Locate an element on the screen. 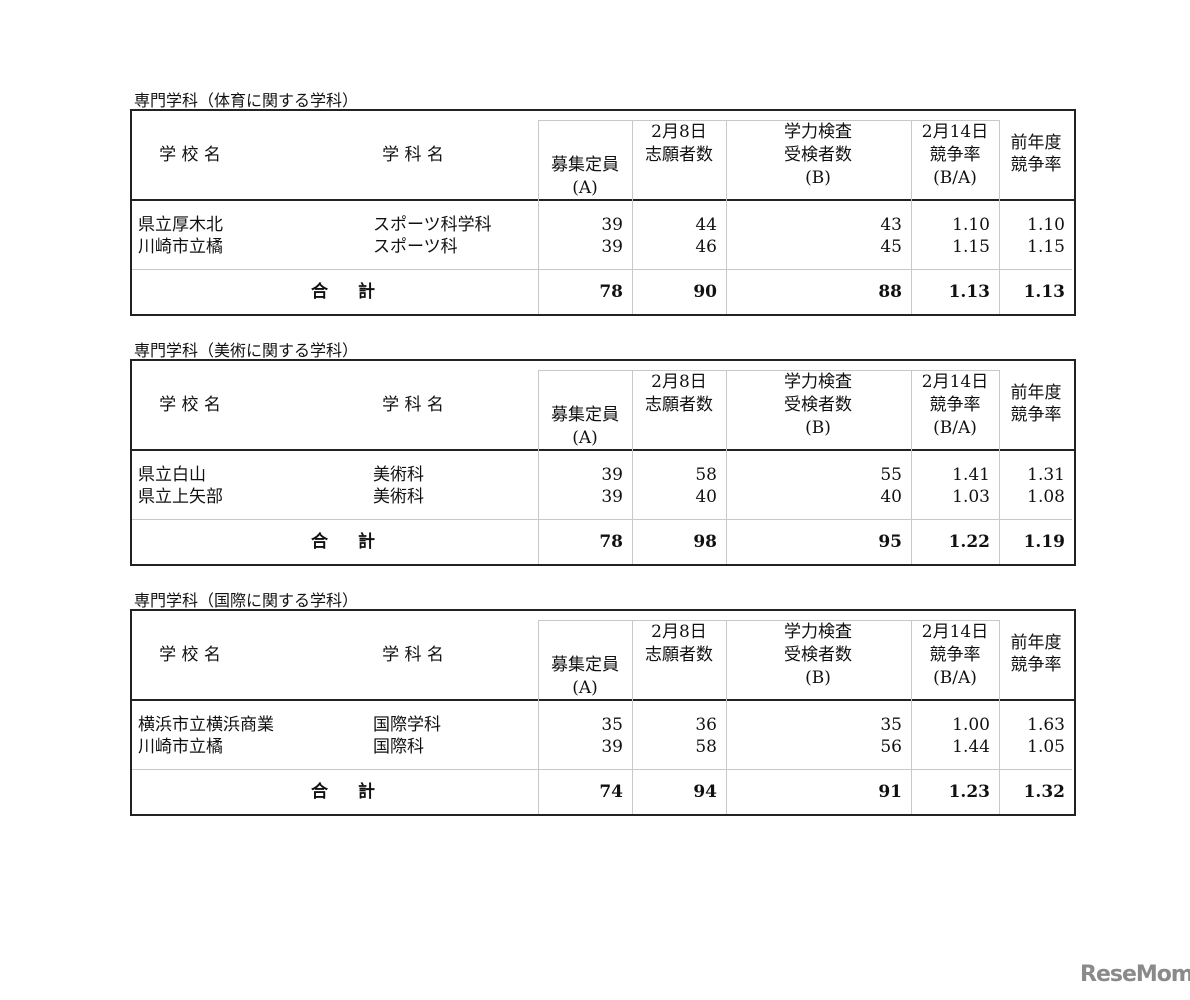  row-ratio: 1.41 is located at coordinates (971, 475).